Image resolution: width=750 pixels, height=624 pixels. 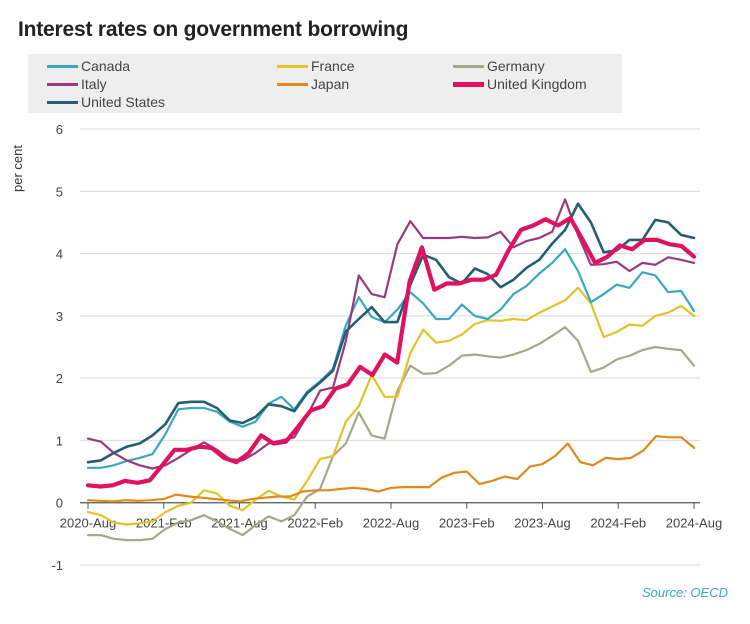 I want to click on y-tick-label: 6, so click(x=59, y=129).